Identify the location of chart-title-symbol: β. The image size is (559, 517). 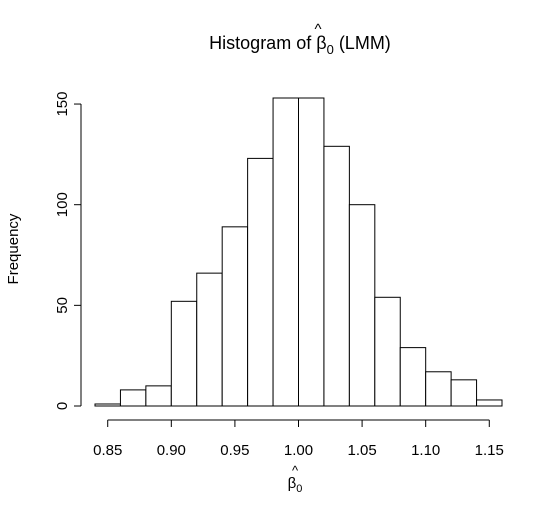
(321, 43).